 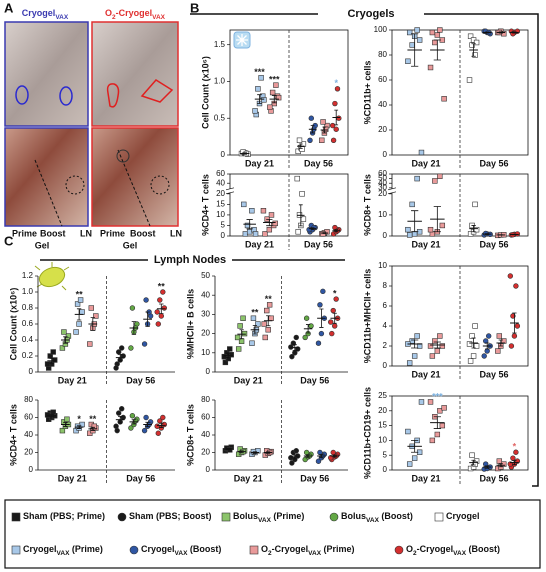 What do you see at coordinates (255, 313) in the screenshot?
I see `significance-mark: **` at bounding box center [255, 313].